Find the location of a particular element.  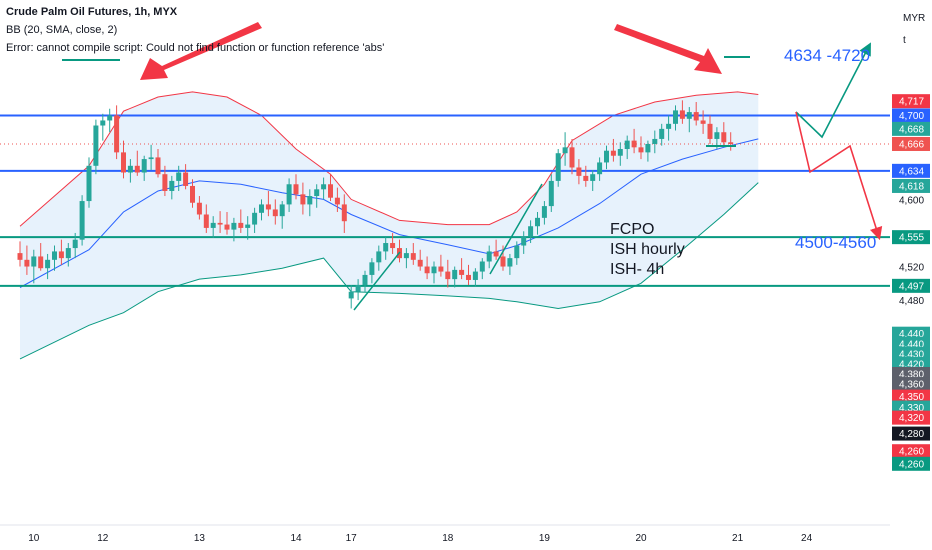

target-low-label: 4500-4560 is located at coordinates (835, 242).